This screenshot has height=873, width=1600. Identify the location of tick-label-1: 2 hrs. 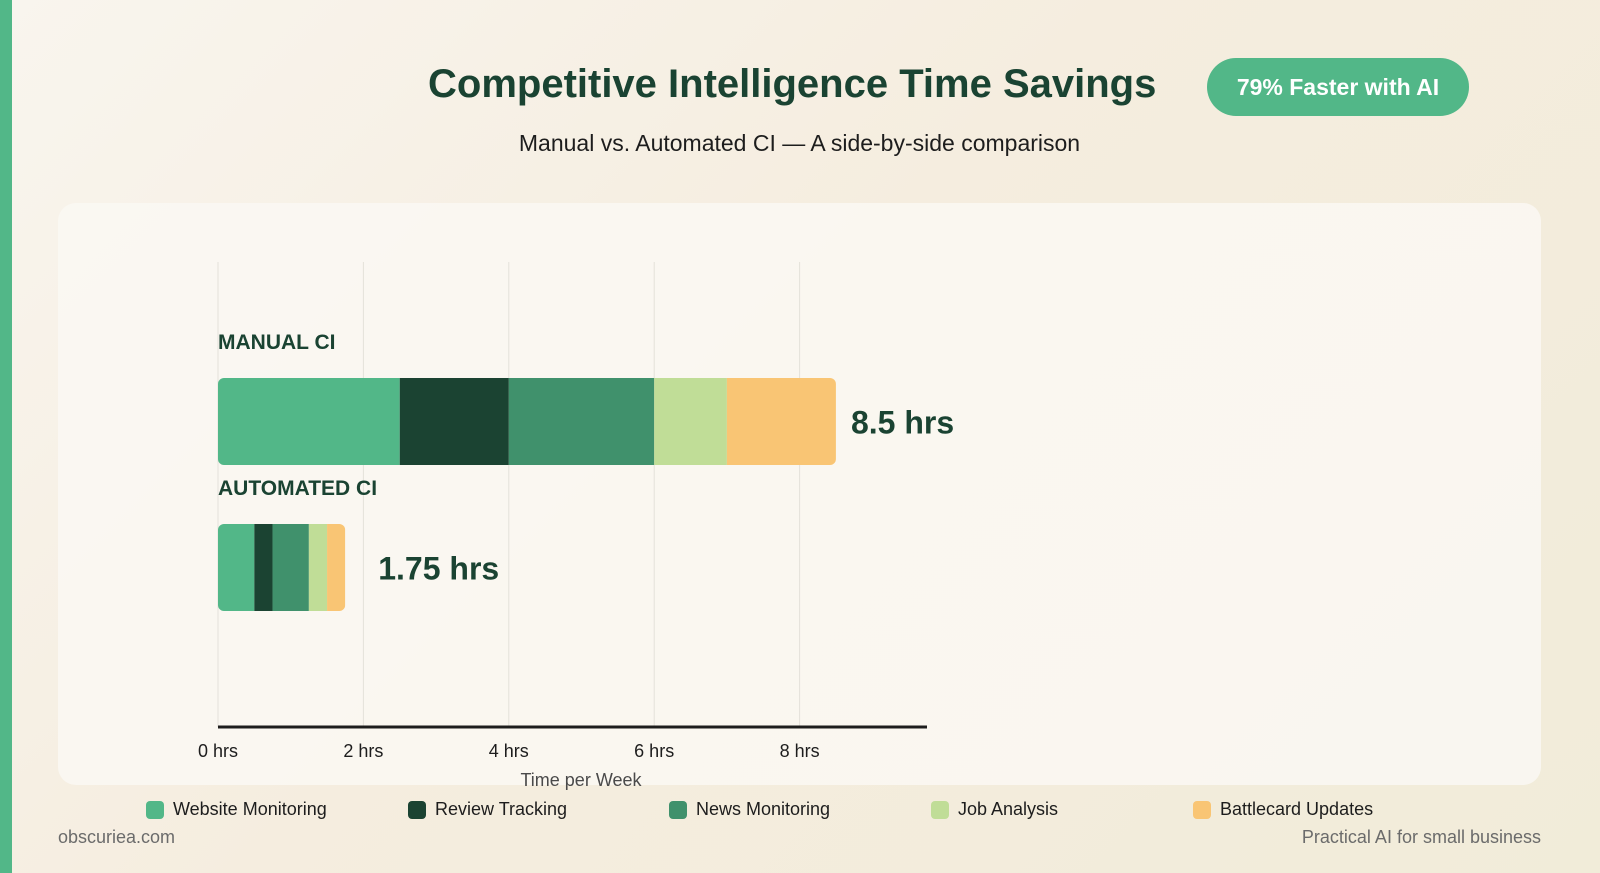
(363, 751).